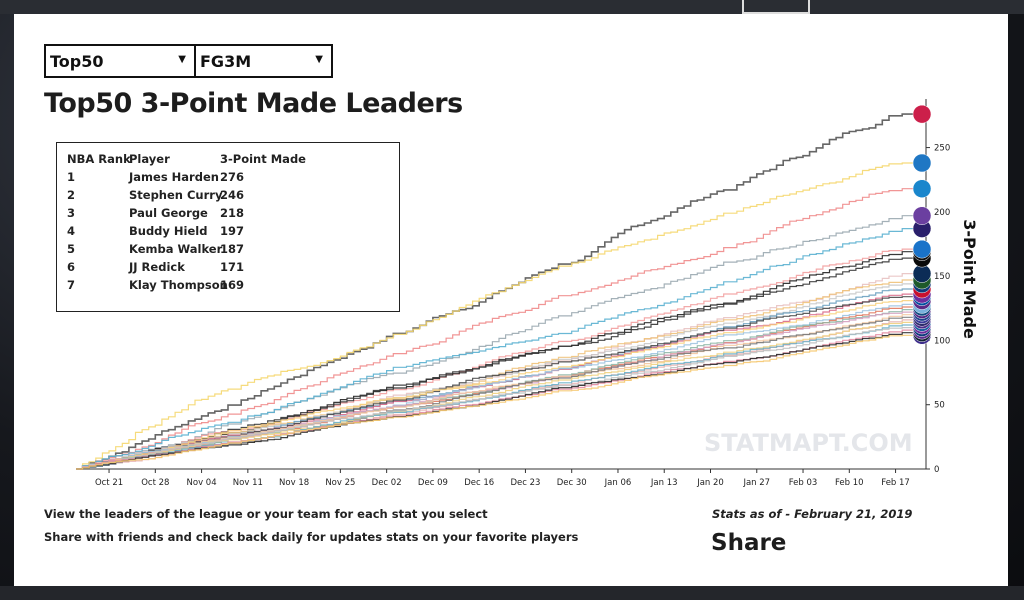 The height and width of the screenshot is (600, 1024). I want to click on y-tick-label: 200, so click(942, 213).